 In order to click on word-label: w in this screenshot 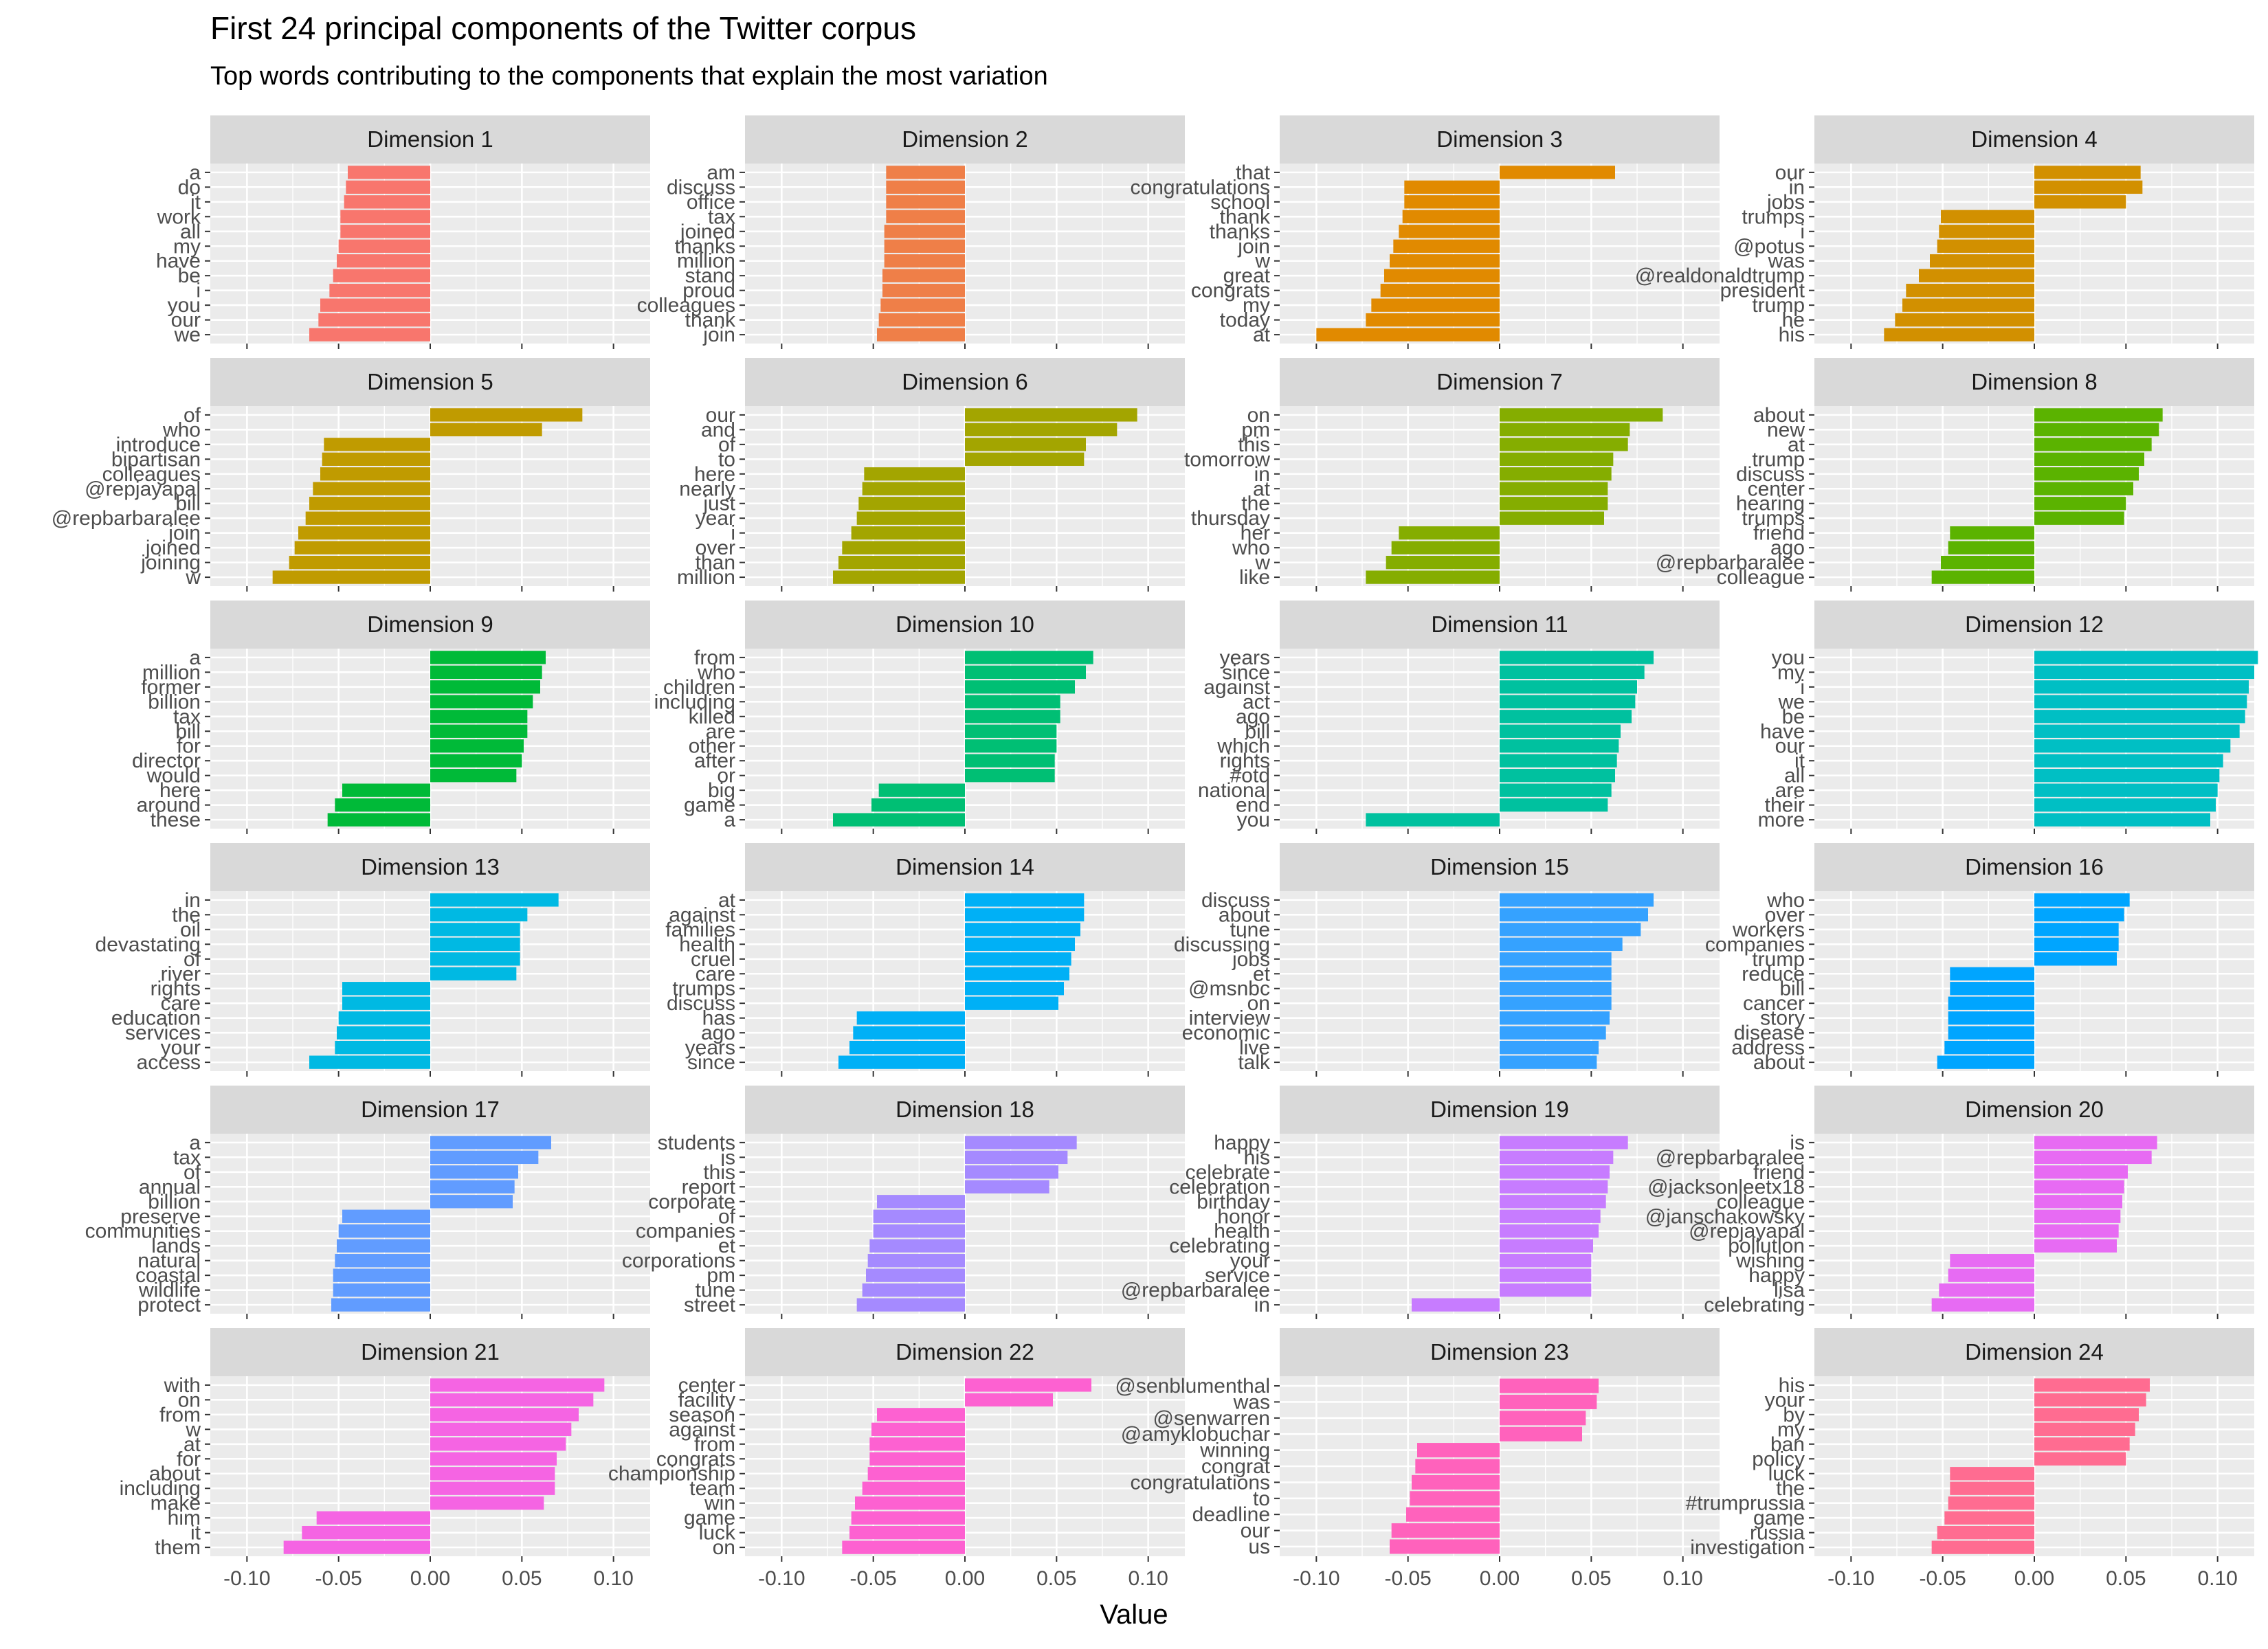, I will do `click(193, 1429)`.